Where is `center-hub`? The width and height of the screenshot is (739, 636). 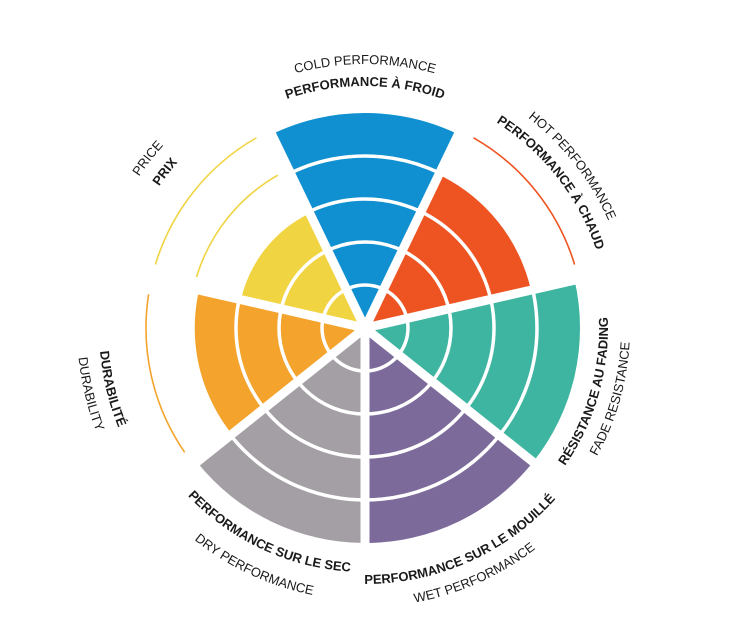 center-hub is located at coordinates (365, 328).